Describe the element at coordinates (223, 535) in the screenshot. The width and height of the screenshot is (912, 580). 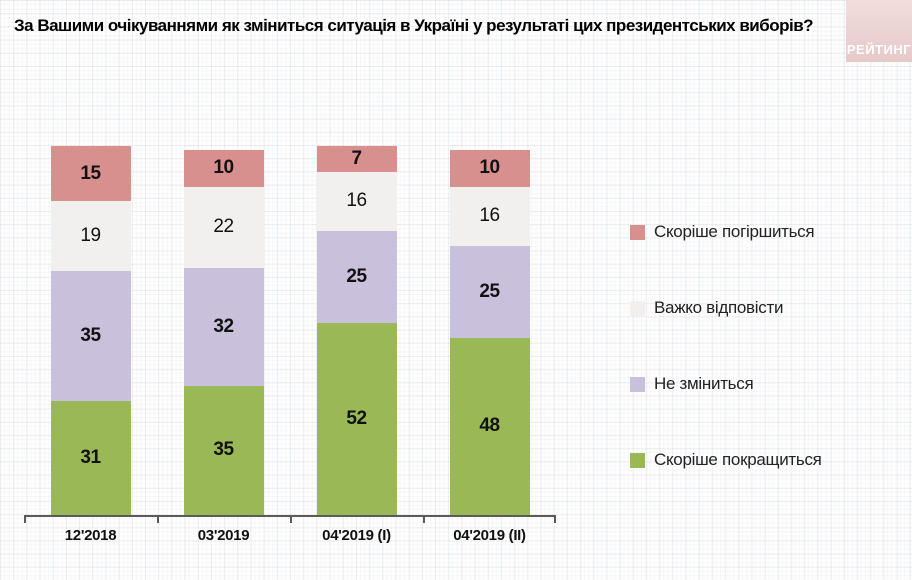
I see `x-axis-category-label: 03'2019` at that location.